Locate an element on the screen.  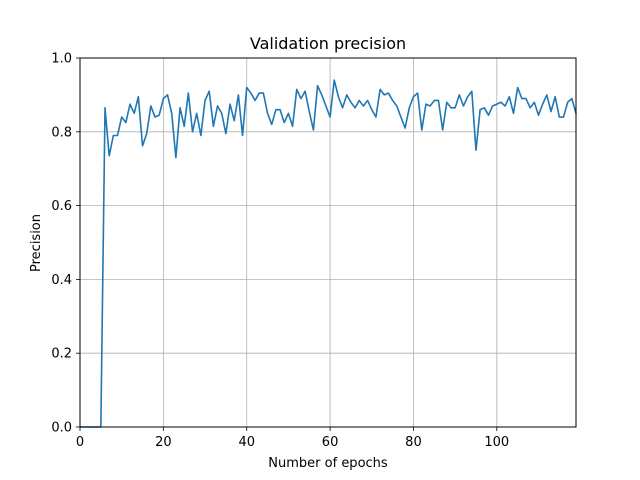
x-tick-label: 40 is located at coordinates (246, 442).